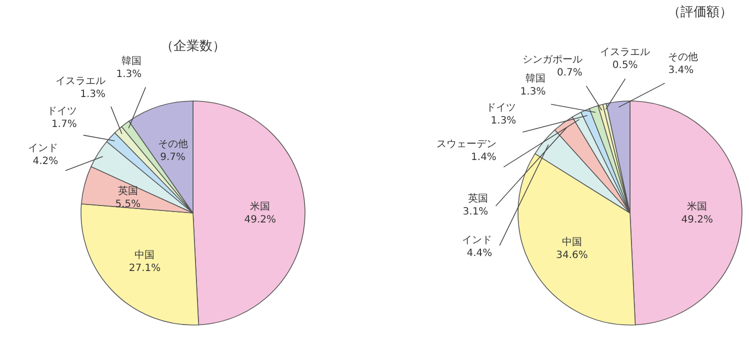  What do you see at coordinates (64, 124) in the screenshot?
I see `data-label: 1.7%` at bounding box center [64, 124].